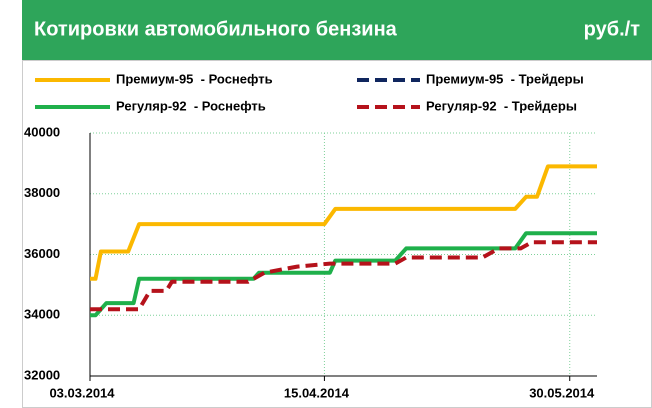 The height and width of the screenshot is (408, 652). I want to click on y-tick-label: 36000, so click(42, 253).